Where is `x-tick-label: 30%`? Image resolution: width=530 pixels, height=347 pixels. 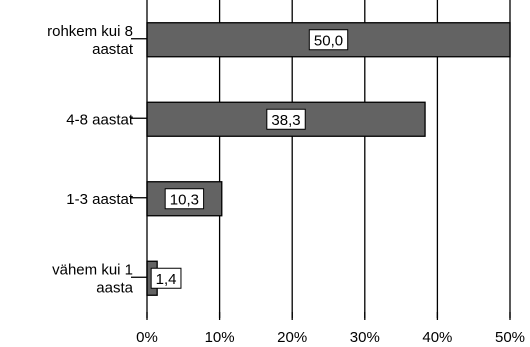 x-tick-label: 30% is located at coordinates (365, 337).